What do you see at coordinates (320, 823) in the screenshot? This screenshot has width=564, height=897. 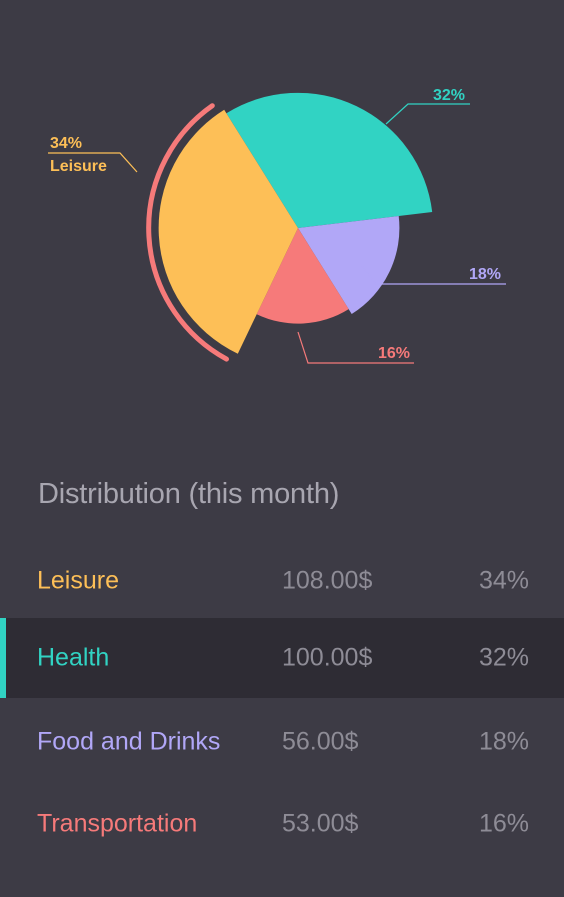 I see `category-amount: 53.00$` at bounding box center [320, 823].